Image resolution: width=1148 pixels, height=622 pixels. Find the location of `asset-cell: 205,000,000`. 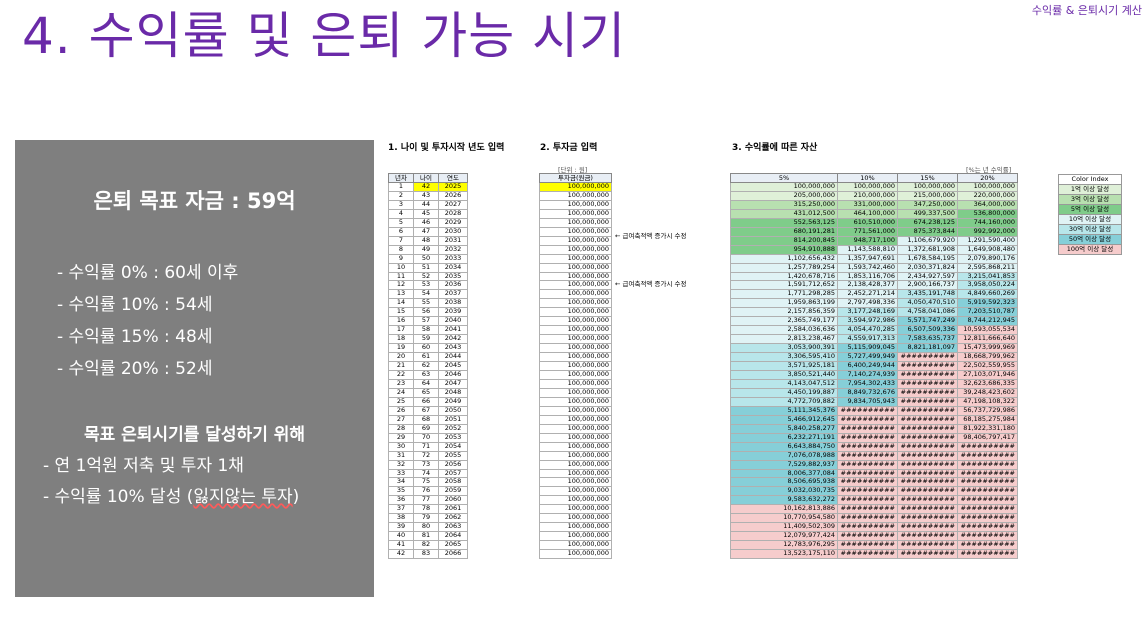

asset-cell: 205,000,000 is located at coordinates (784, 195).